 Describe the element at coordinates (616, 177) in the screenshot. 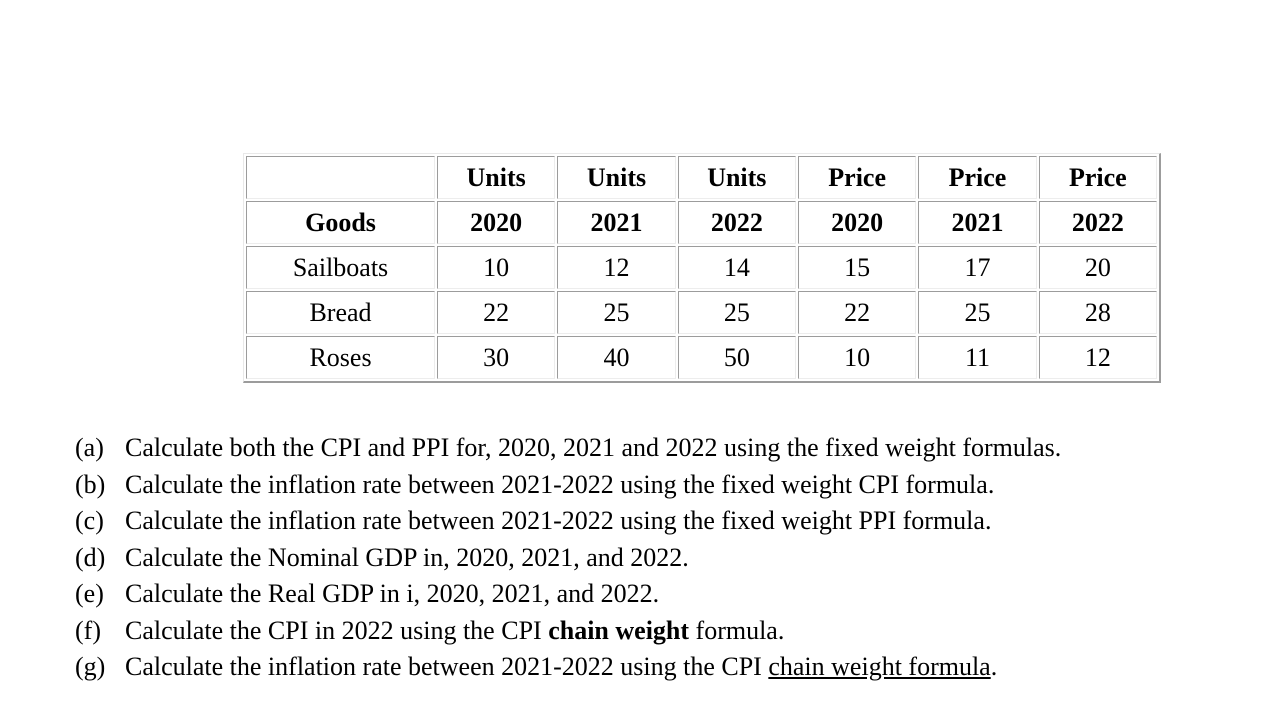

I see `header-cell-units-2021: Units` at that location.